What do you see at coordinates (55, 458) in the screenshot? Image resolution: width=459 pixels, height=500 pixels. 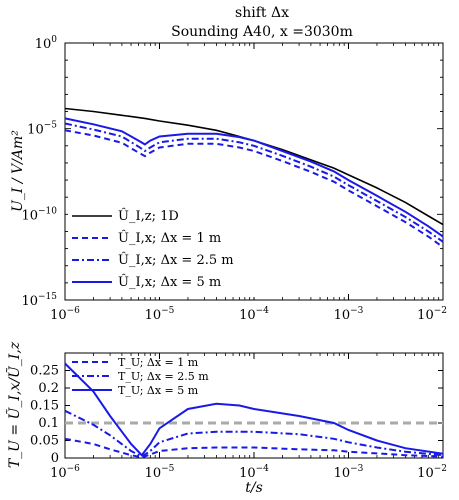 I see `y-tick-label: 0` at bounding box center [55, 458].